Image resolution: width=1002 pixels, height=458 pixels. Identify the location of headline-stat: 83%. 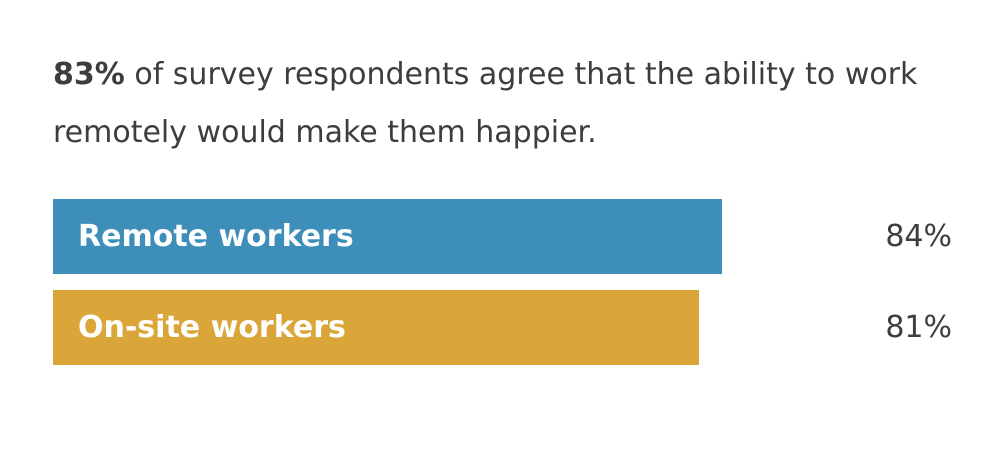
(89, 74).